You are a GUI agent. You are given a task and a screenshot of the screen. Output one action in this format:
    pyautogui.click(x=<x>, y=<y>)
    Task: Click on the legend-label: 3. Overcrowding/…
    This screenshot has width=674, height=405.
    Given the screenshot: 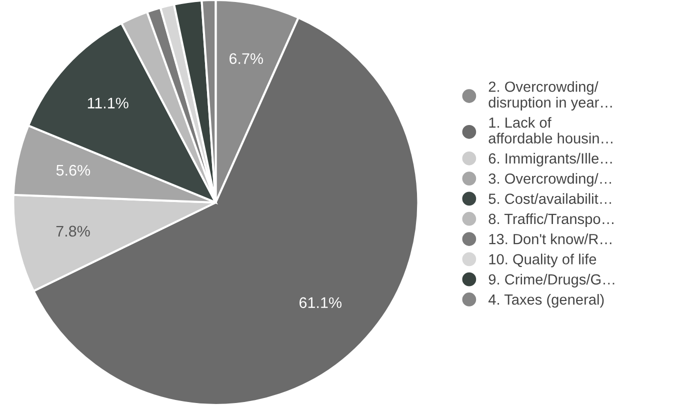 What is the action you would take?
    pyautogui.click(x=549, y=180)
    